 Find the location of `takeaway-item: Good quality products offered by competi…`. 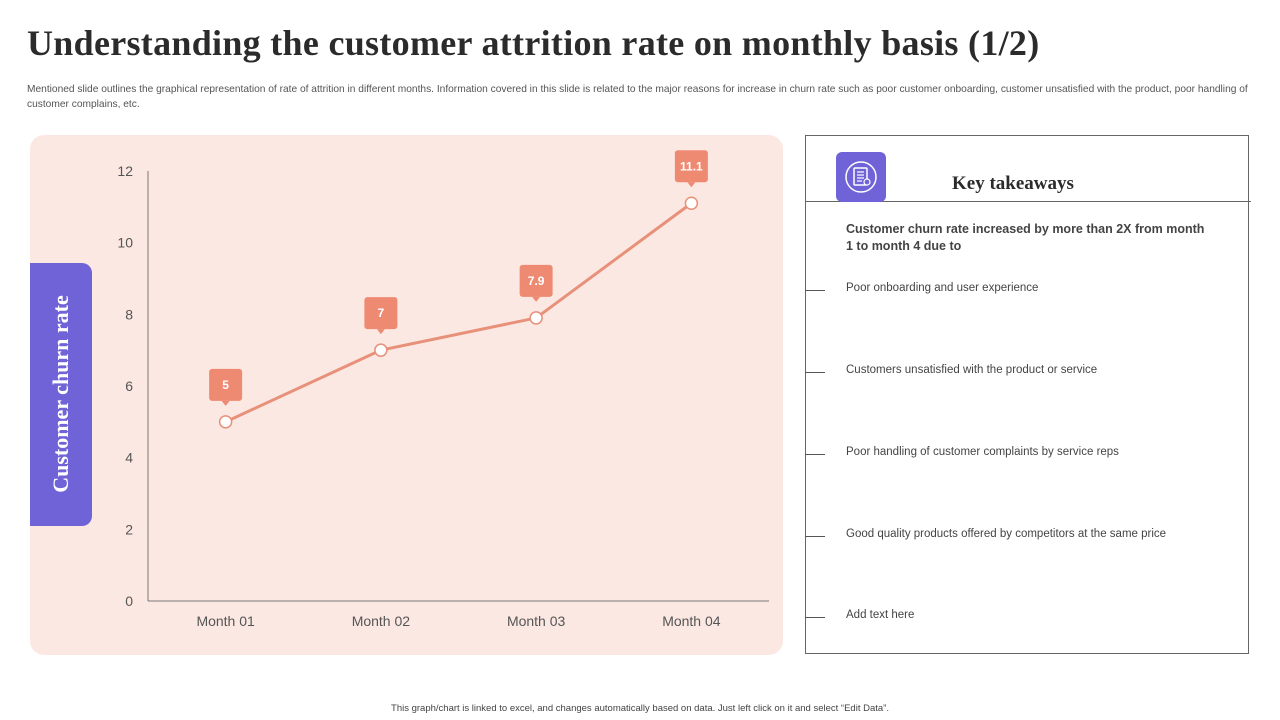

takeaway-item: Good quality products offered by competi… is located at coordinates (1025, 537).